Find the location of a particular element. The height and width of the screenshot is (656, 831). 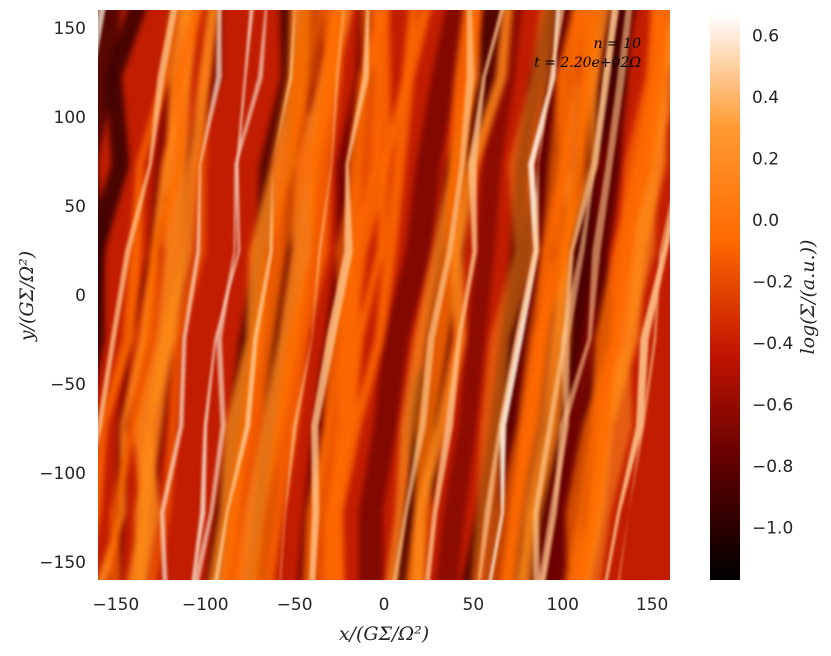

y-axis-label: y/(GΣ/Ω²) is located at coordinates (27, 296).